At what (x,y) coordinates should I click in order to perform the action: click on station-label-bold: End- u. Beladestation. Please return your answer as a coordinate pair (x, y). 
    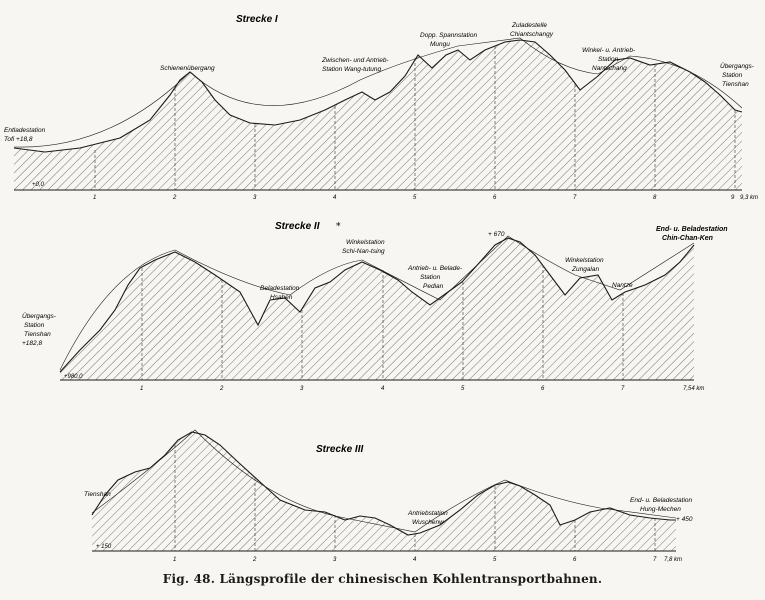
    Looking at the image, I should click on (692, 229).